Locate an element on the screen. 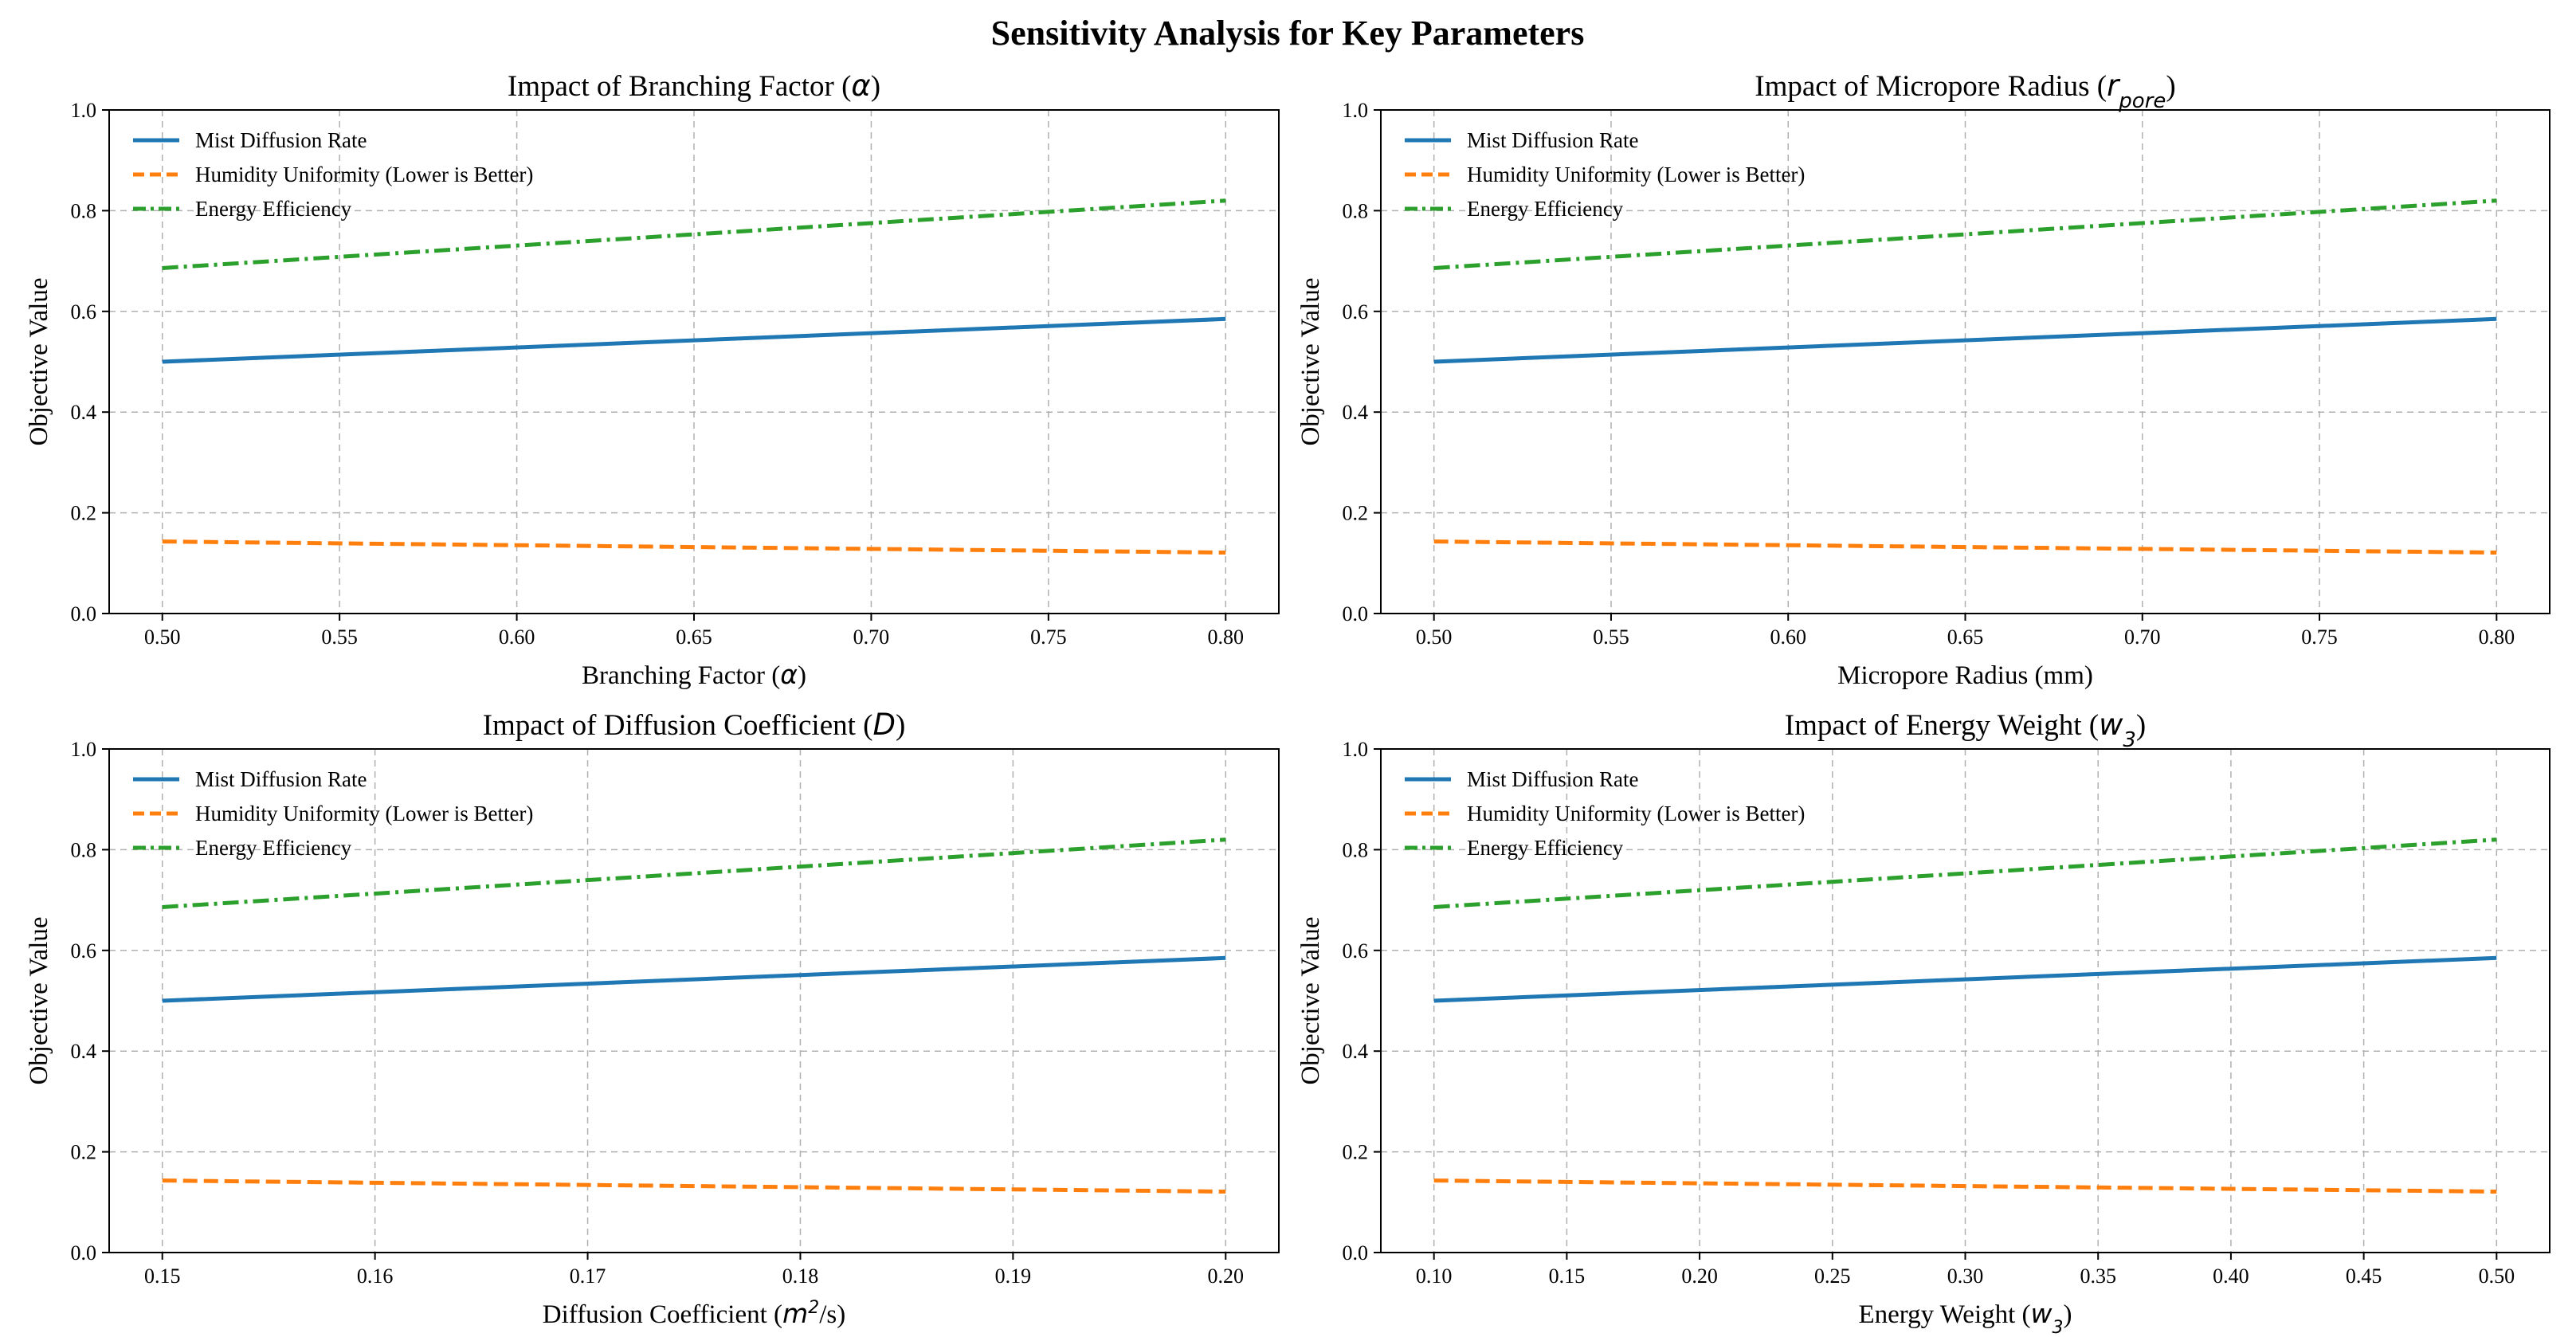 This screenshot has width=2576, height=1337. x-tick-label: 0.45 is located at coordinates (2364, 1276).